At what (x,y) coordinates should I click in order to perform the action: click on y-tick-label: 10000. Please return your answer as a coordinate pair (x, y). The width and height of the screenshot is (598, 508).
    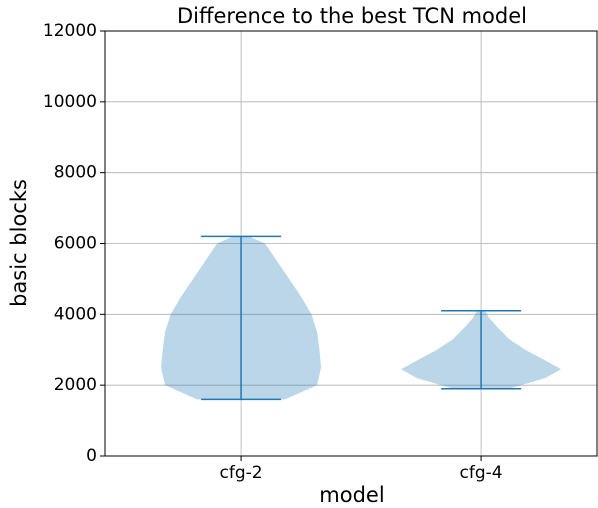
    Looking at the image, I should click on (70, 102).